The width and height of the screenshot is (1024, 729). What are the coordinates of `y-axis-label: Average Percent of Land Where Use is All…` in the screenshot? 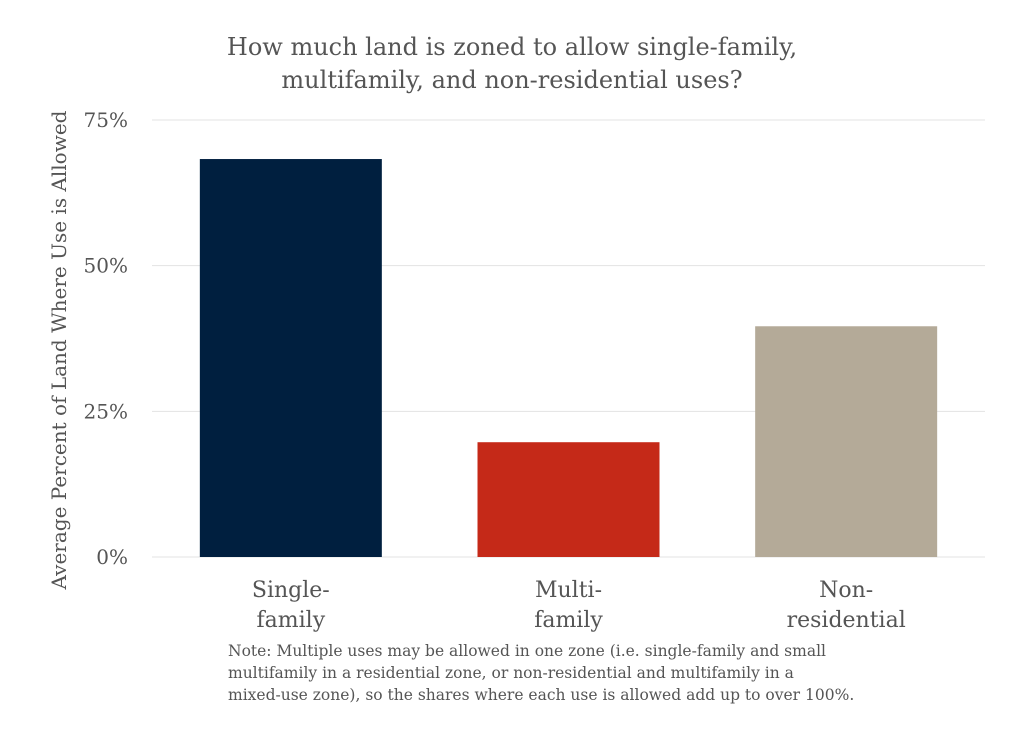 It's located at (59, 350).